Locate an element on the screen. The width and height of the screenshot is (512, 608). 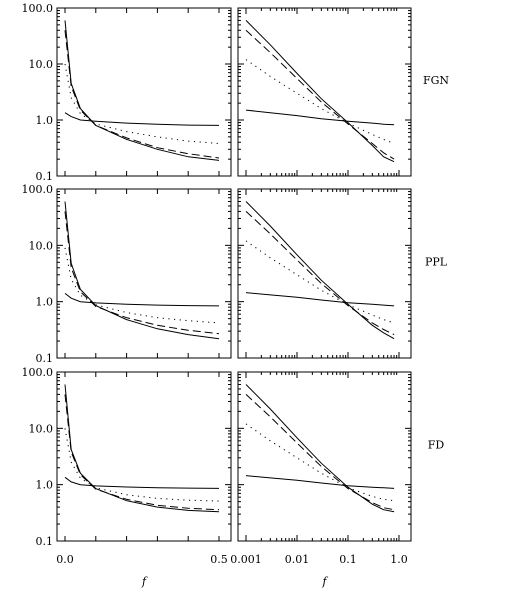
x-tick-label: 0.1 is located at coordinates (348, 559).